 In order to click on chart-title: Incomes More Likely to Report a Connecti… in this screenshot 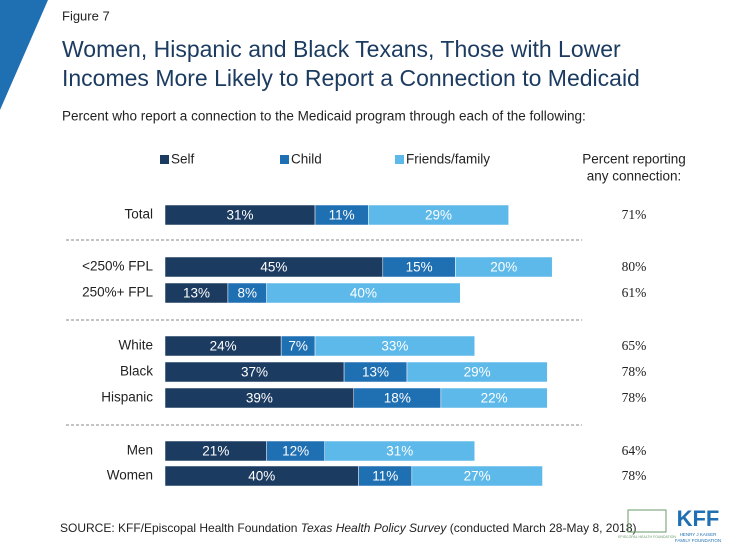, I will do `click(351, 78)`.